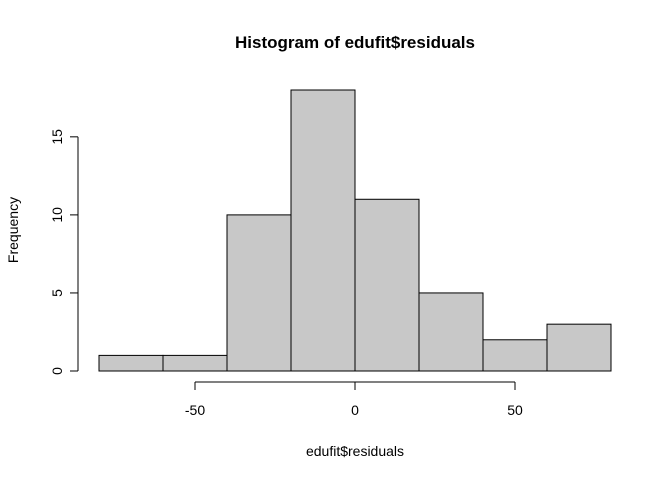 The width and height of the screenshot is (672, 480). I want to click on y-axis-label: Frequency, so click(13, 230).